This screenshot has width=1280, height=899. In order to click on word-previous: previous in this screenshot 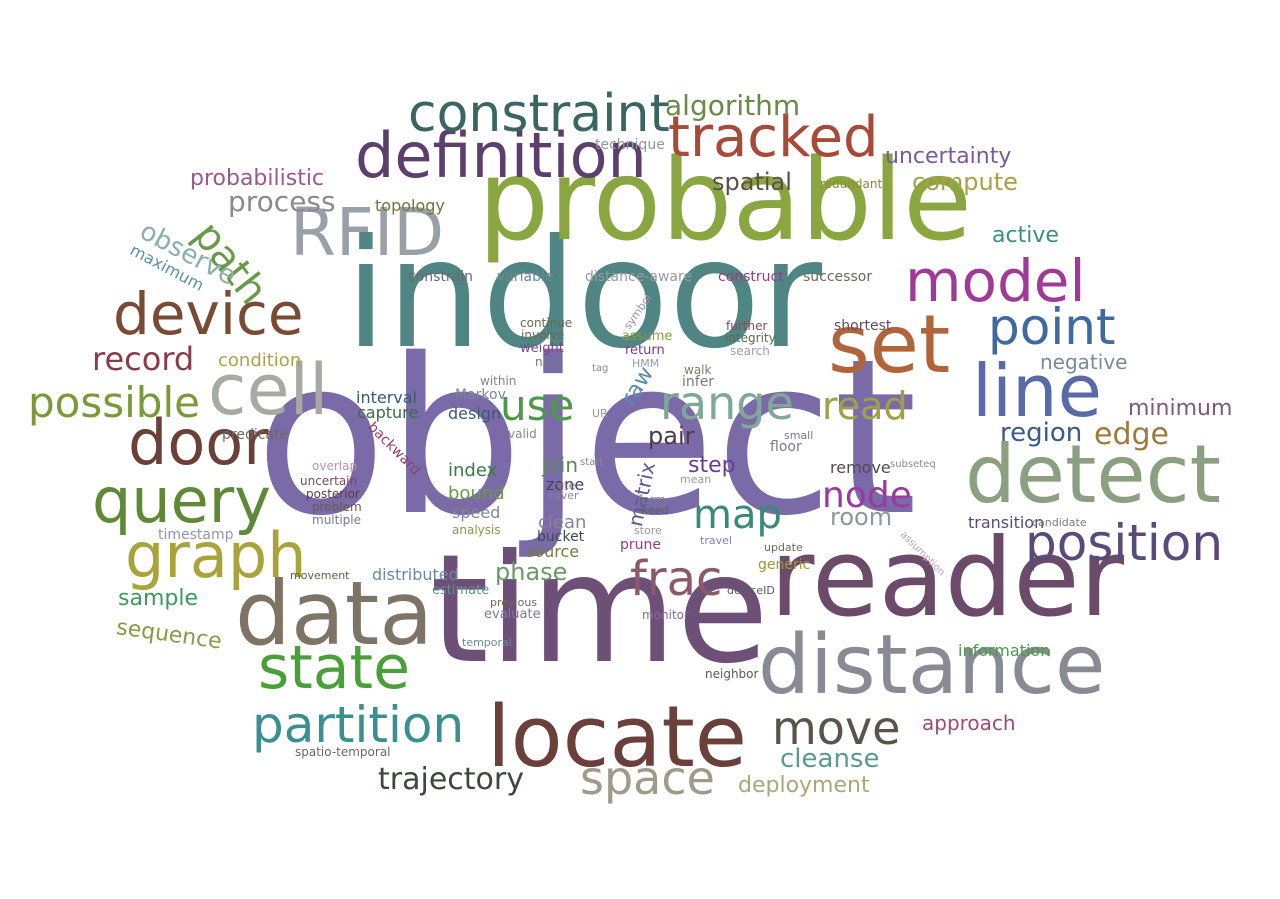, I will do `click(514, 602)`.